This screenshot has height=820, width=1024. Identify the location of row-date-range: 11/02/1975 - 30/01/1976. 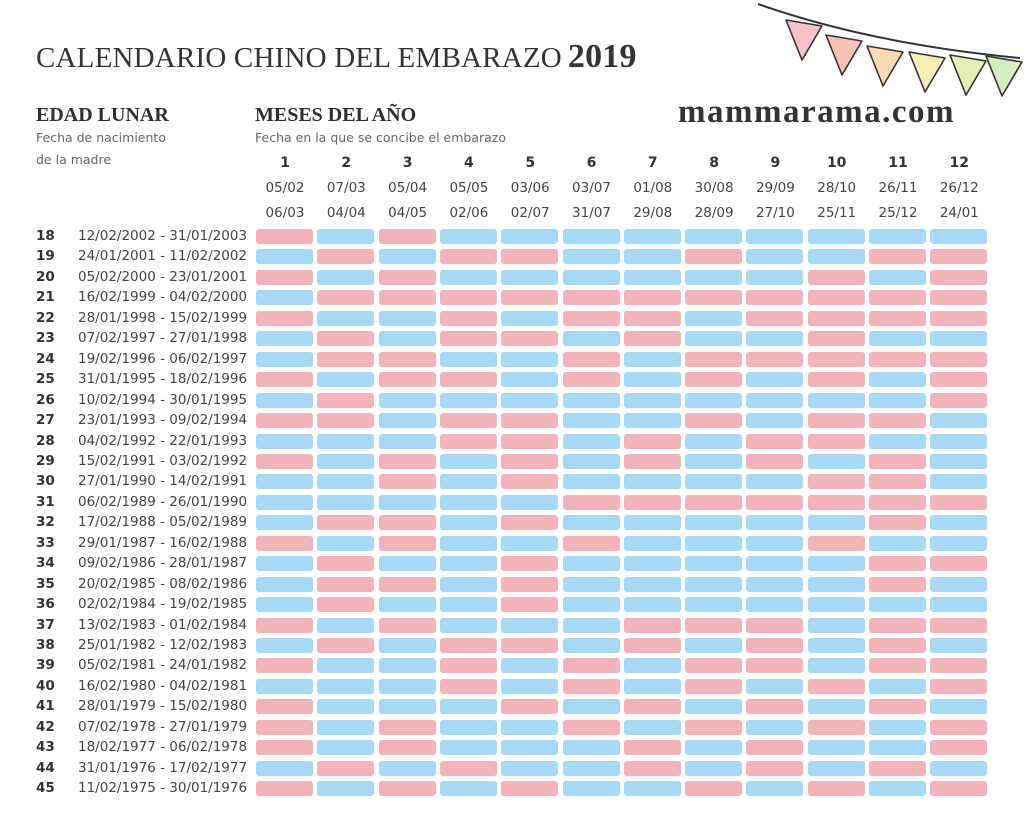
(163, 788).